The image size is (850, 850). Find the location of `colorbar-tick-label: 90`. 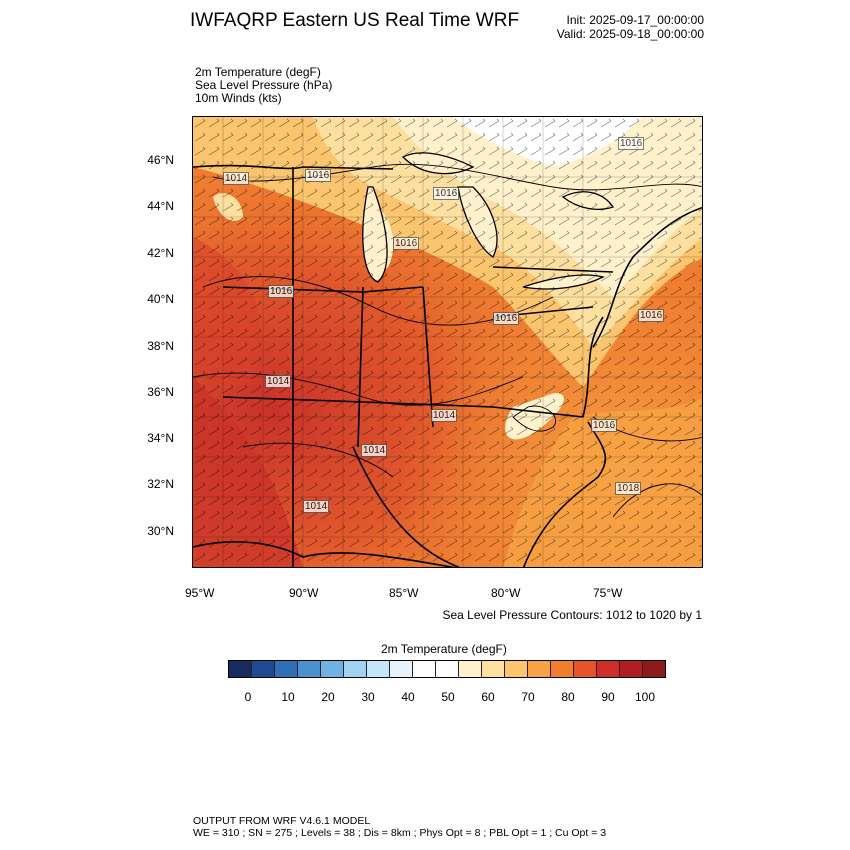

colorbar-tick-label: 90 is located at coordinates (608, 697).